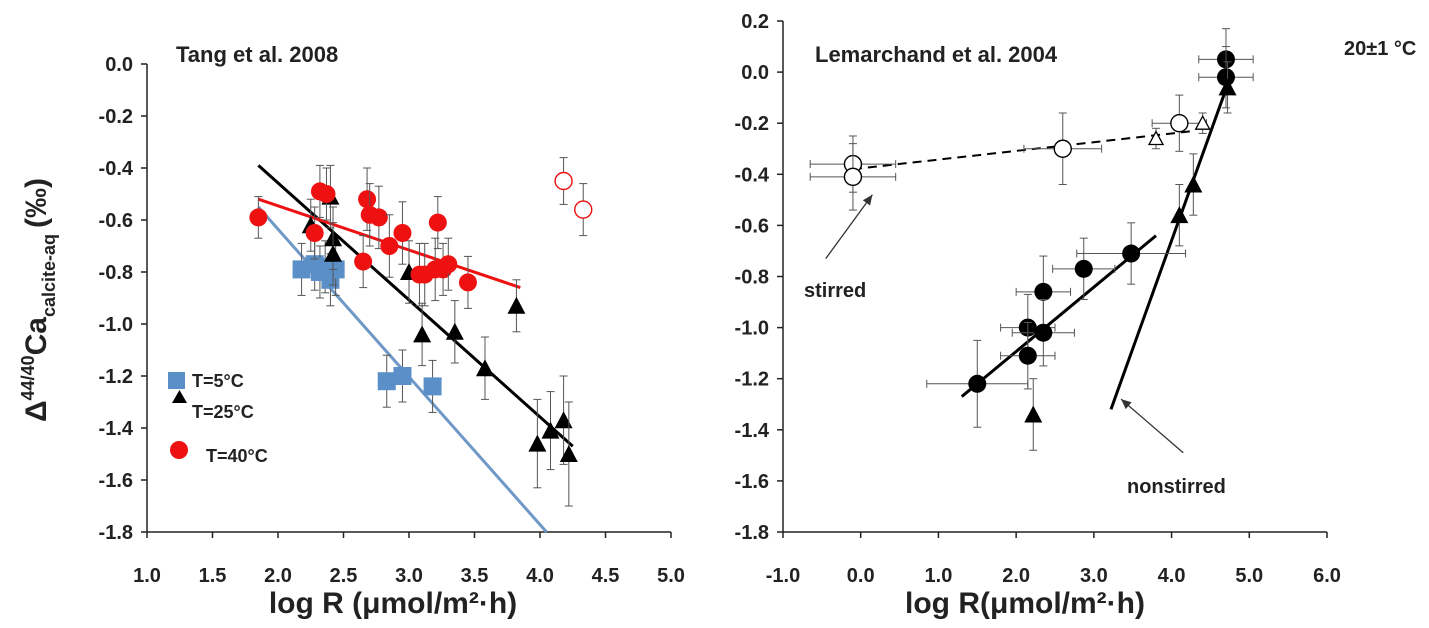  What do you see at coordinates (176, 380) in the screenshot?
I see `legend-marker-5c` at bounding box center [176, 380].